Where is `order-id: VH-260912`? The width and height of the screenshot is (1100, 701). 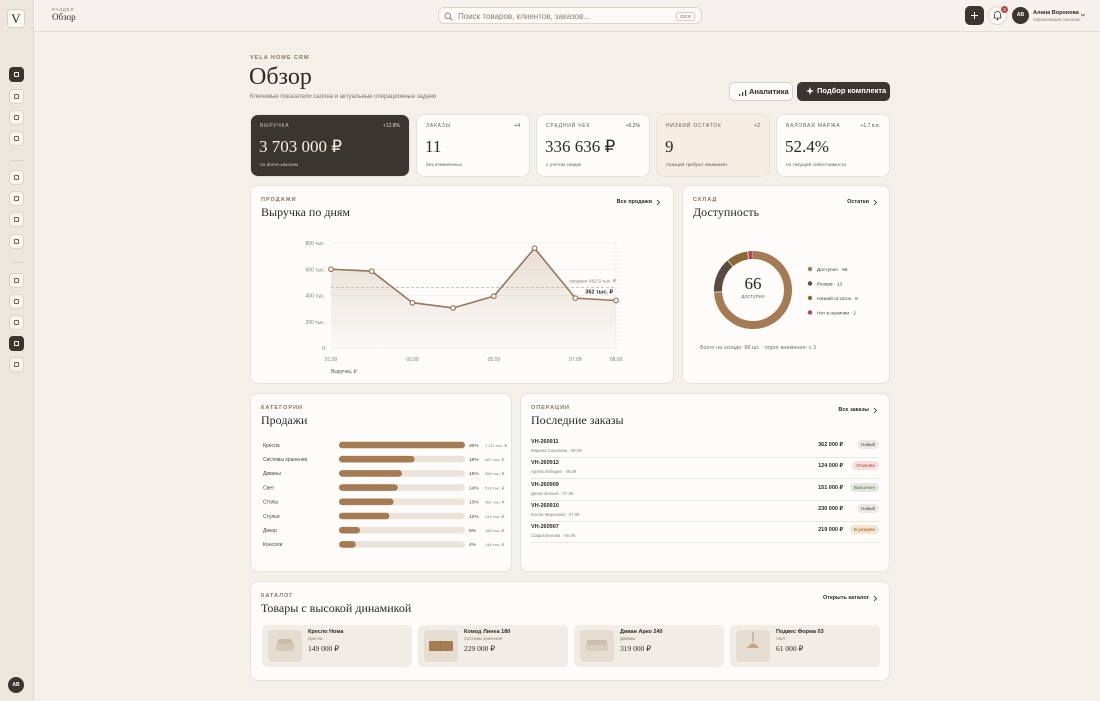
order-id: VH-260912 is located at coordinates (545, 463).